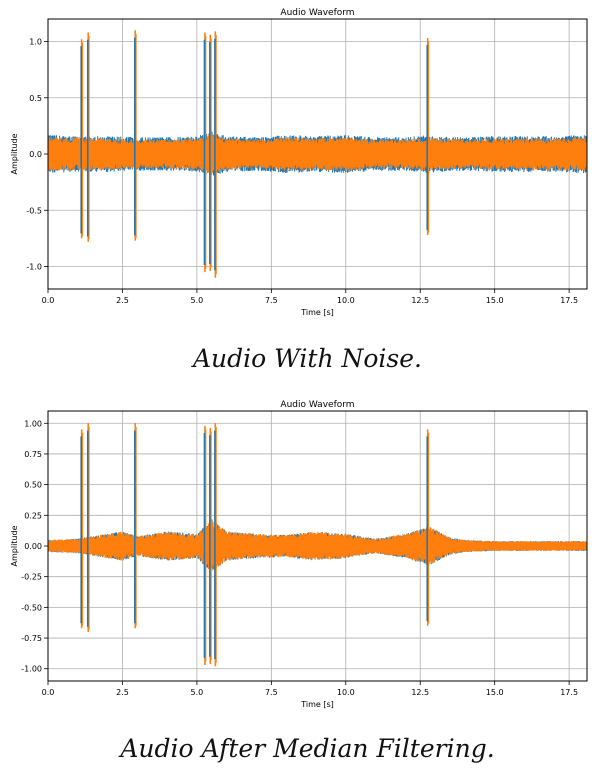  What do you see at coordinates (33, 485) in the screenshot?
I see `y-tick-label: 0.50` at bounding box center [33, 485].